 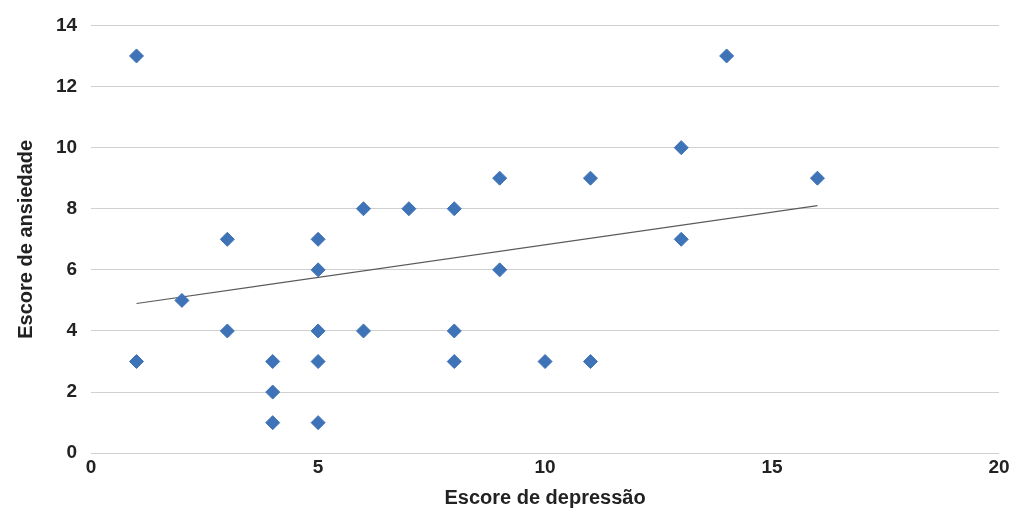 I want to click on y-tick-label: 2, so click(x=72, y=391).